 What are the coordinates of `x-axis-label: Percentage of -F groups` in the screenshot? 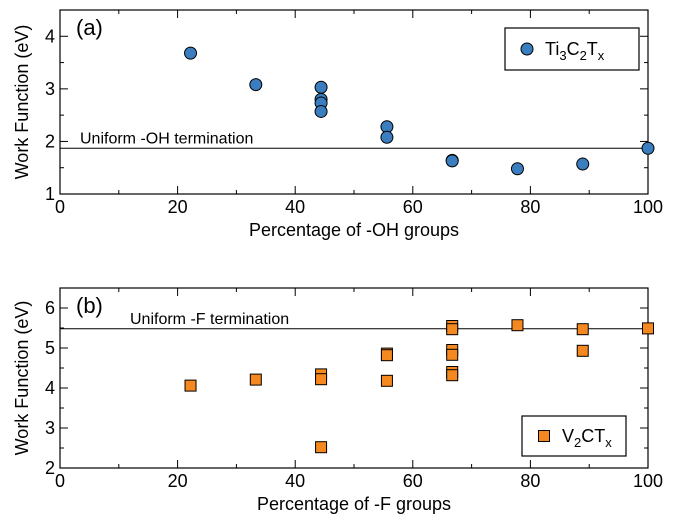 It's located at (354, 504).